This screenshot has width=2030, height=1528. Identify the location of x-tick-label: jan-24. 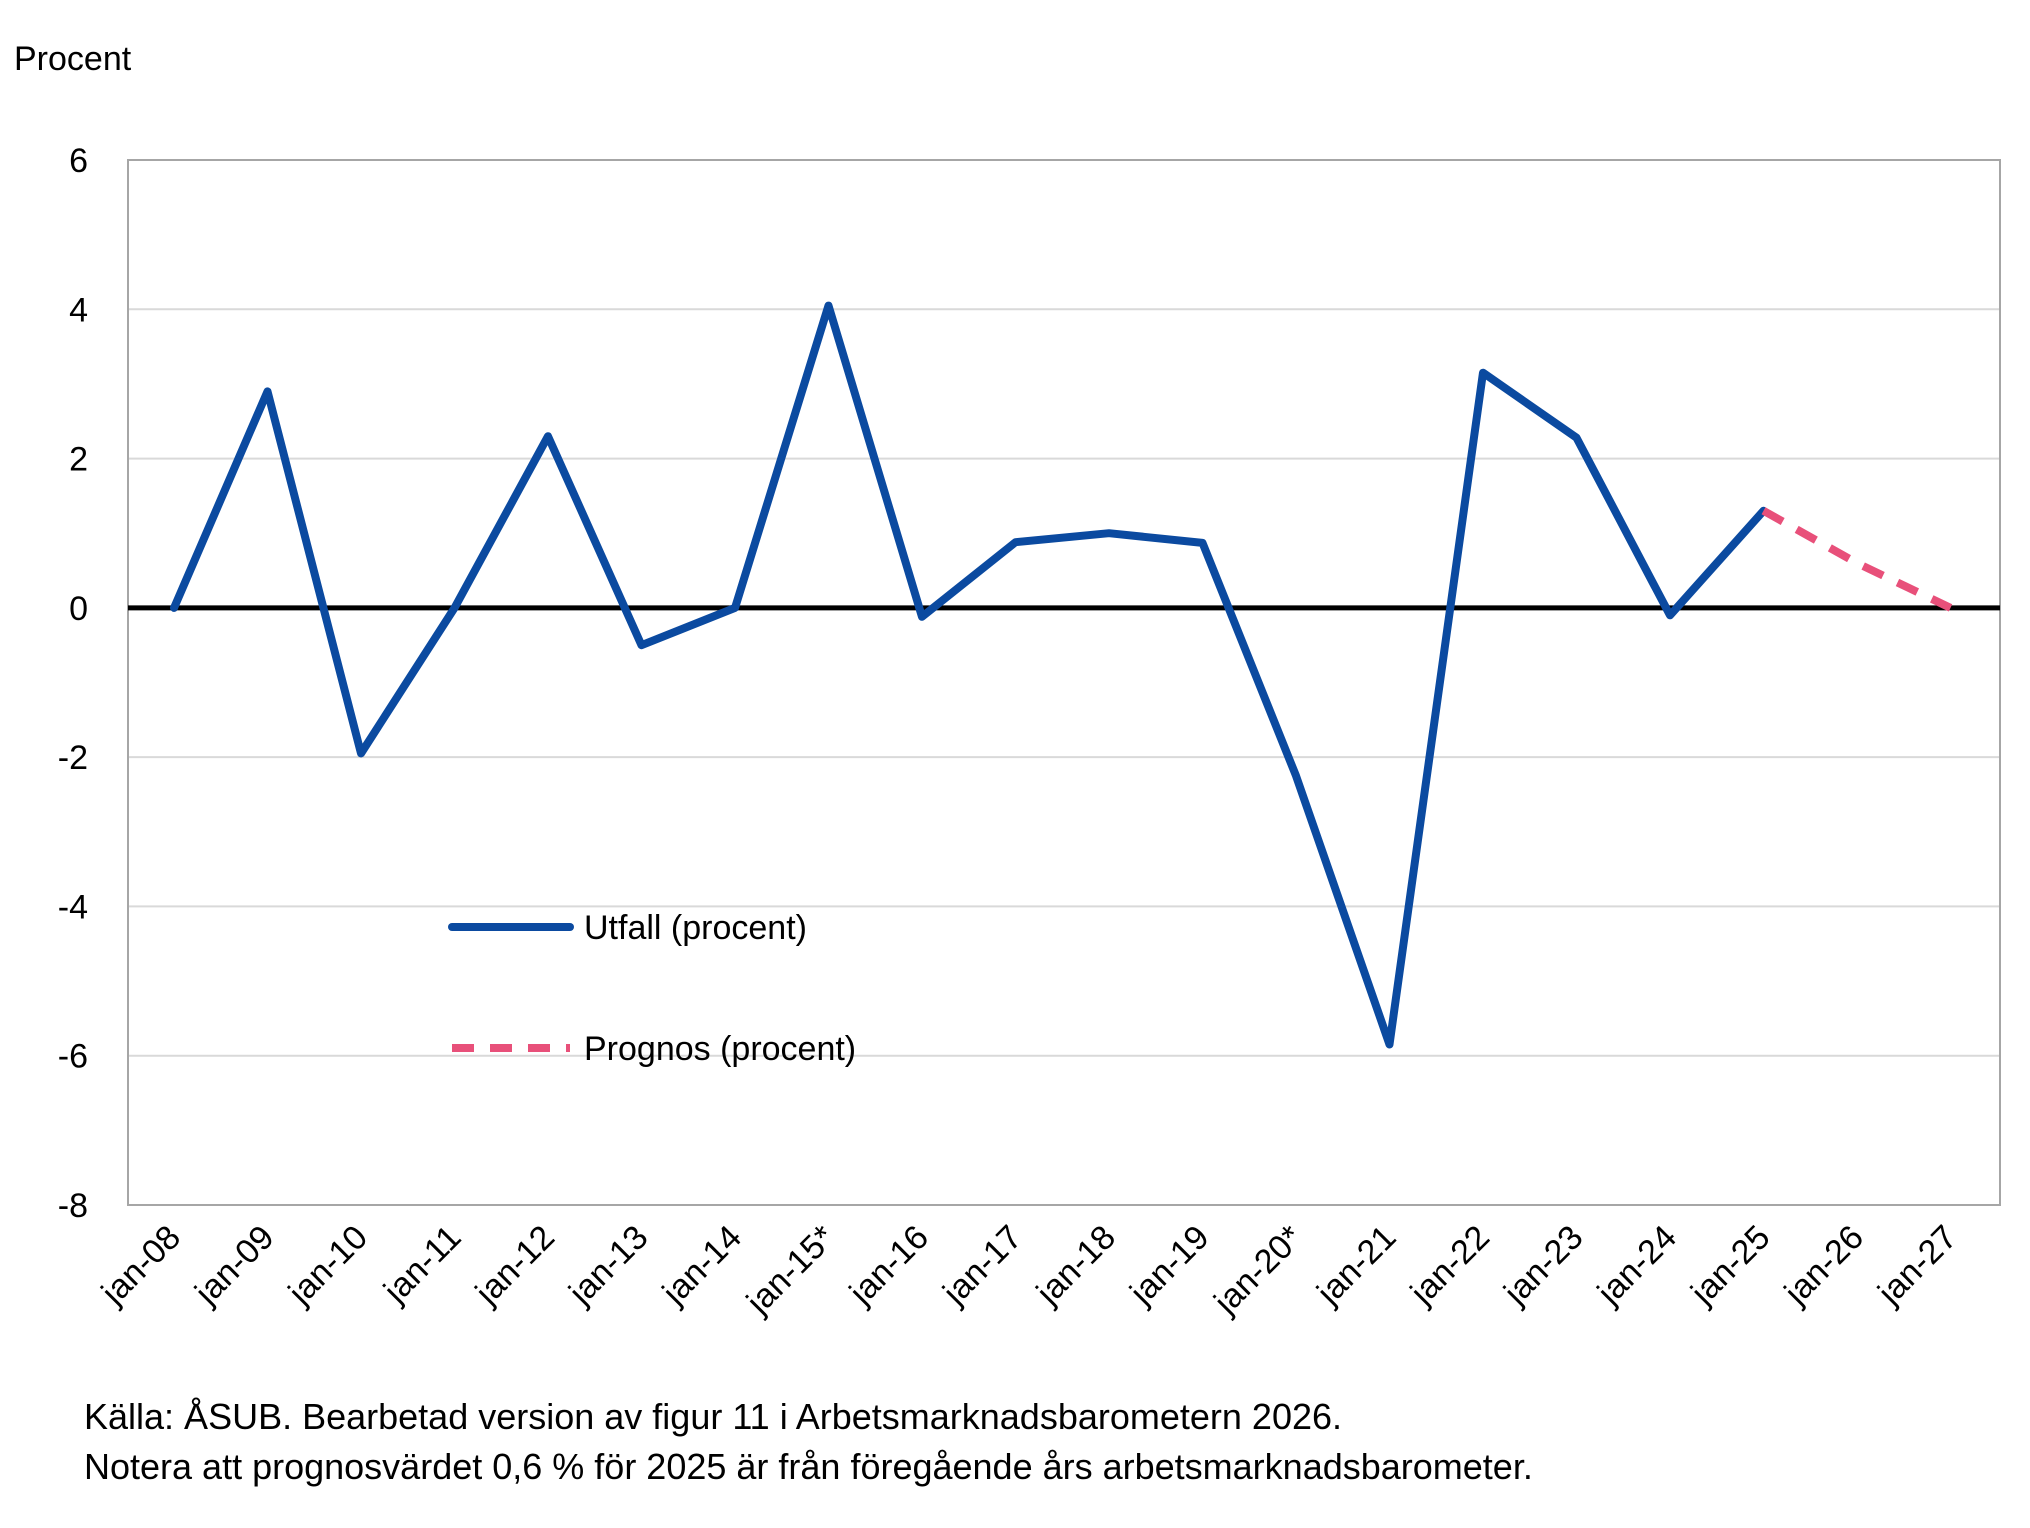
(1637, 1265).